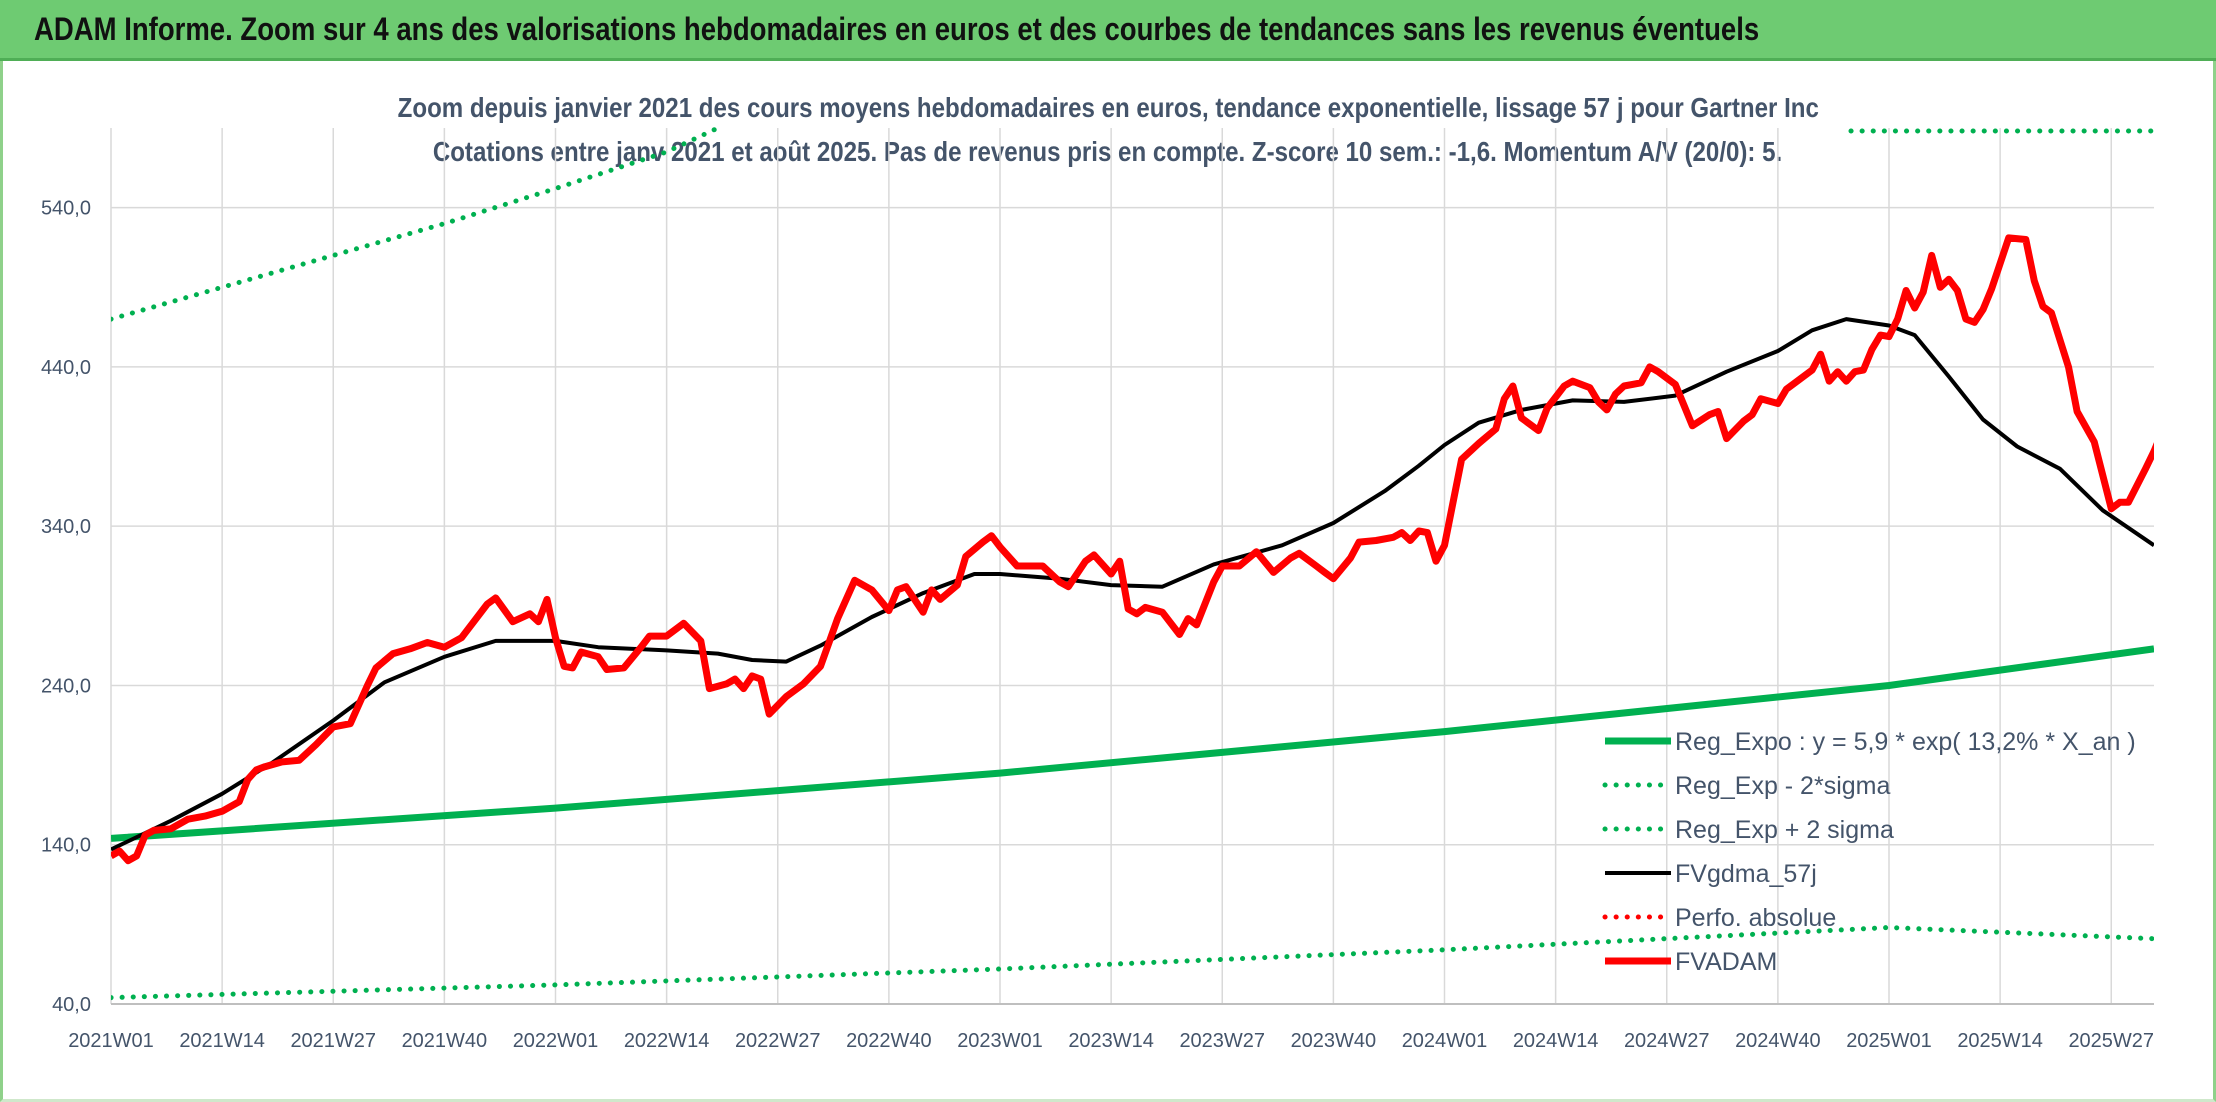 The width and height of the screenshot is (2216, 1102). What do you see at coordinates (1778, 1041) in the screenshot?
I see `x-tick-label: 2024W40` at bounding box center [1778, 1041].